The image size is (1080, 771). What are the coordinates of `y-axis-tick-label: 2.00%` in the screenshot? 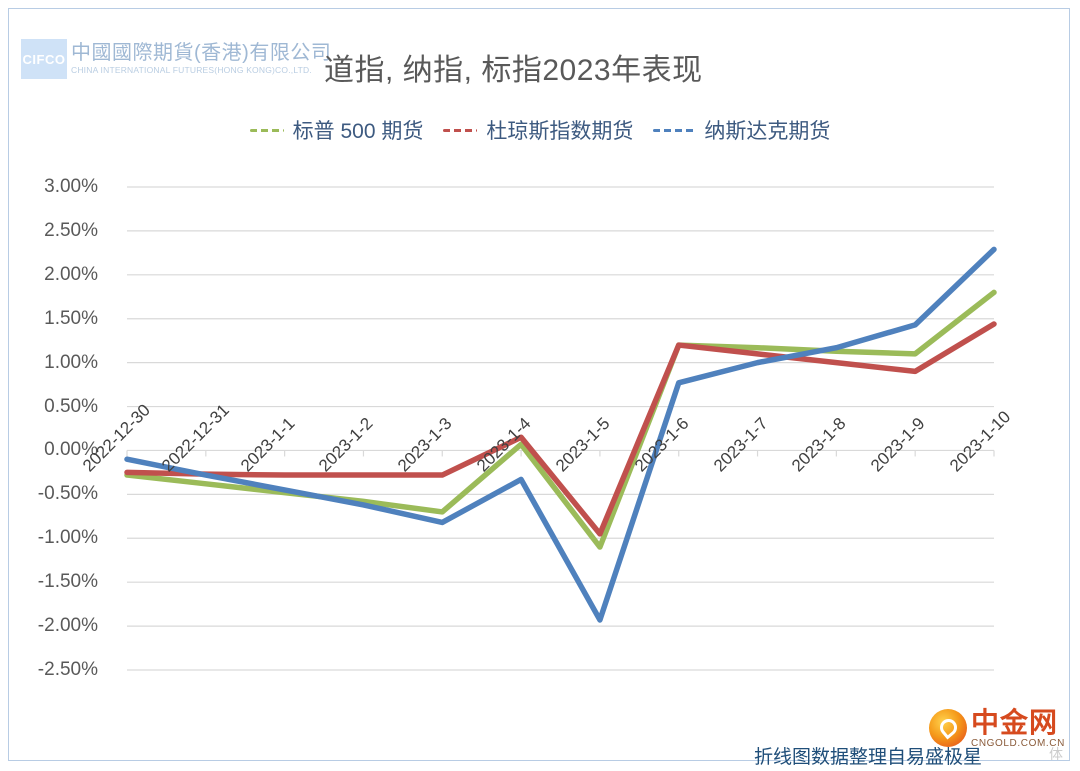 It's located at (71, 274).